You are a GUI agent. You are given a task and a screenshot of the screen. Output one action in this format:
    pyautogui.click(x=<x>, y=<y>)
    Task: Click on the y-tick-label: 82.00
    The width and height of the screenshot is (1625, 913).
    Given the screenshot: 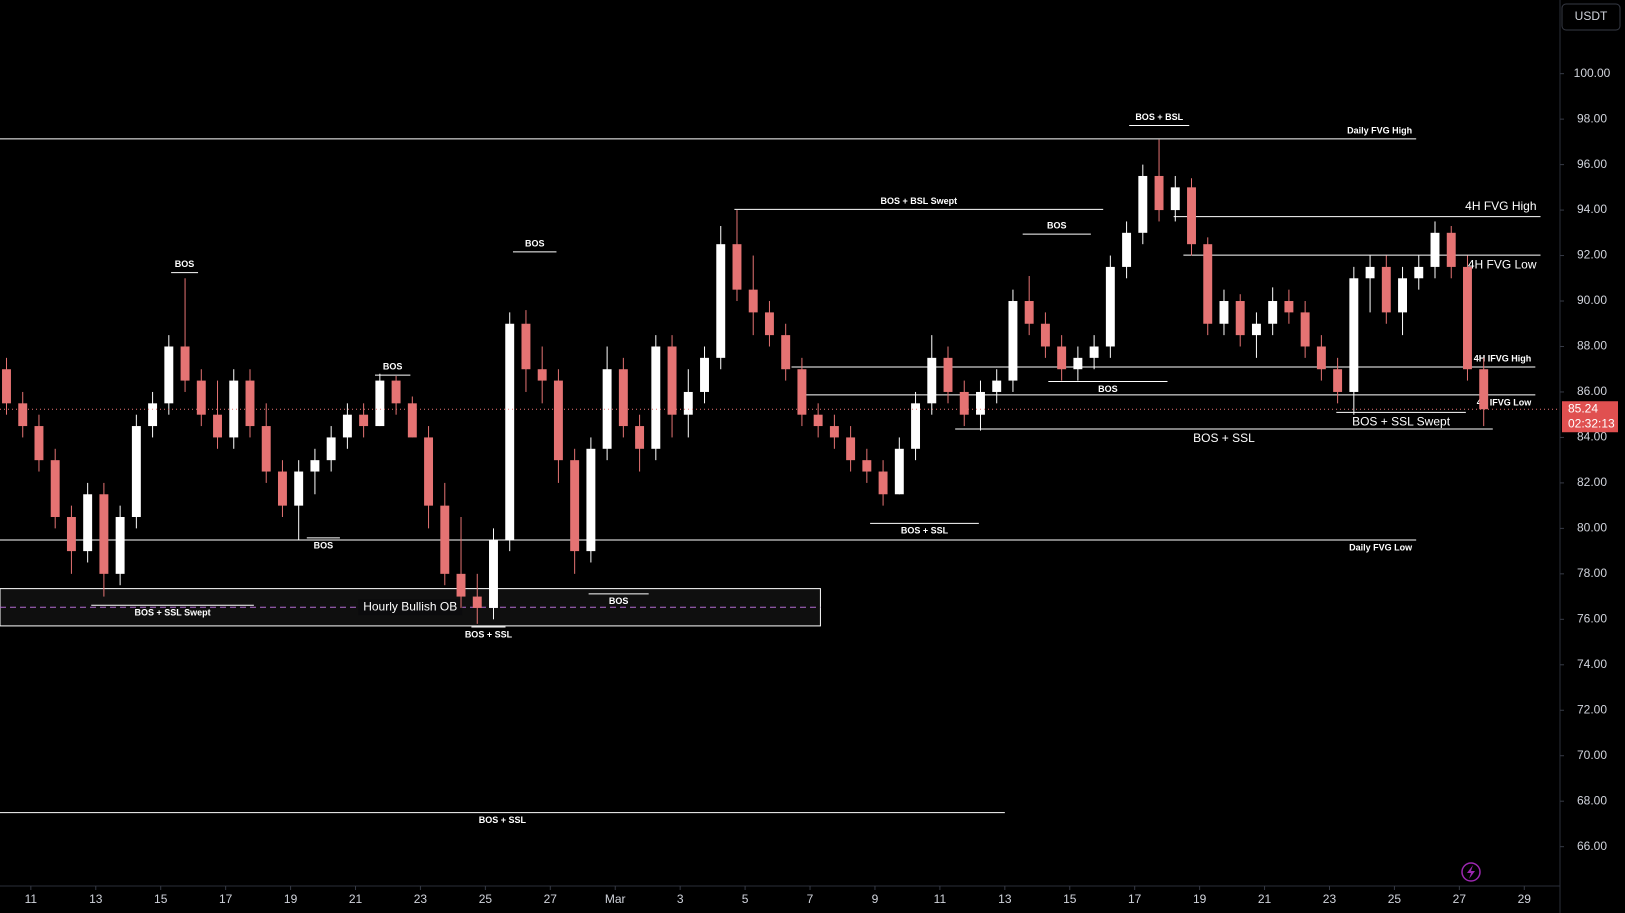 What is the action you would take?
    pyautogui.click(x=1592, y=482)
    